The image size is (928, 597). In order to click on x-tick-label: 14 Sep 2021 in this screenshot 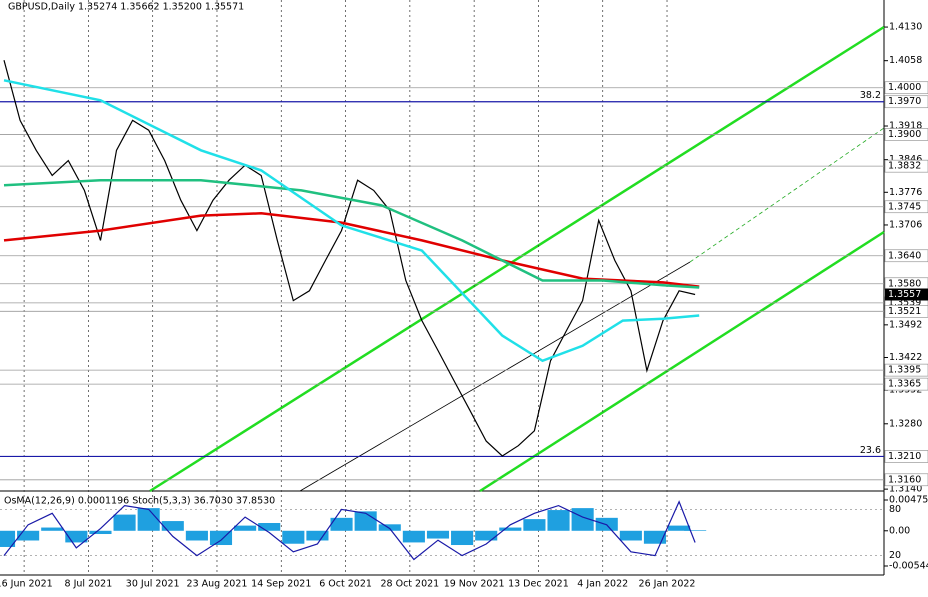, I will do `click(281, 584)`.